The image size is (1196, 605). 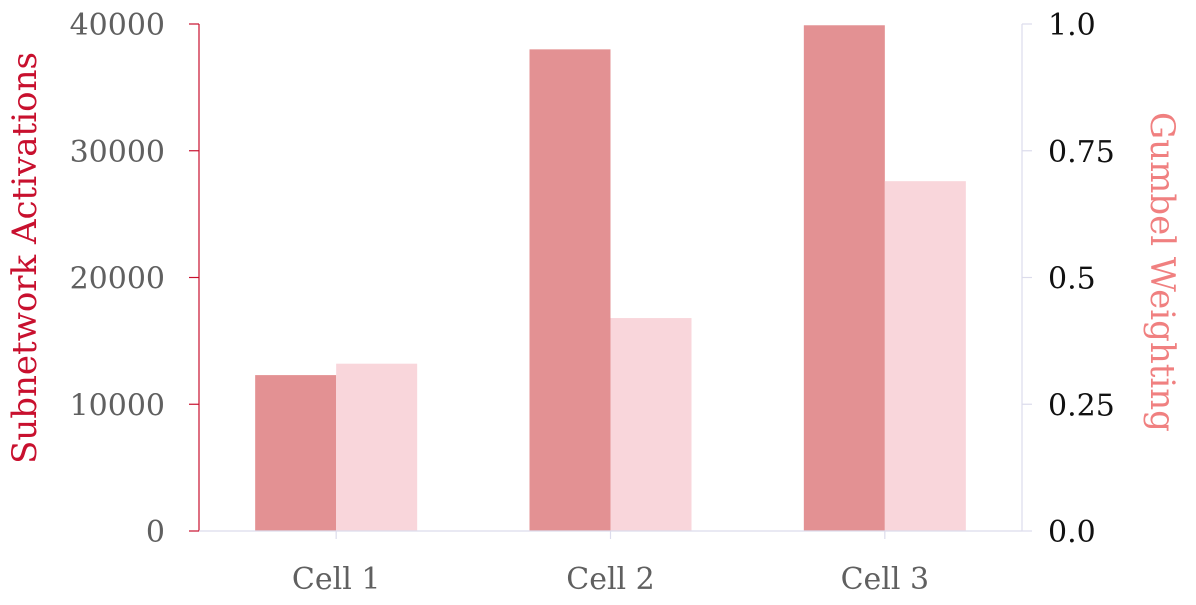 I want to click on left-tick-label: 10000, so click(x=117, y=405).